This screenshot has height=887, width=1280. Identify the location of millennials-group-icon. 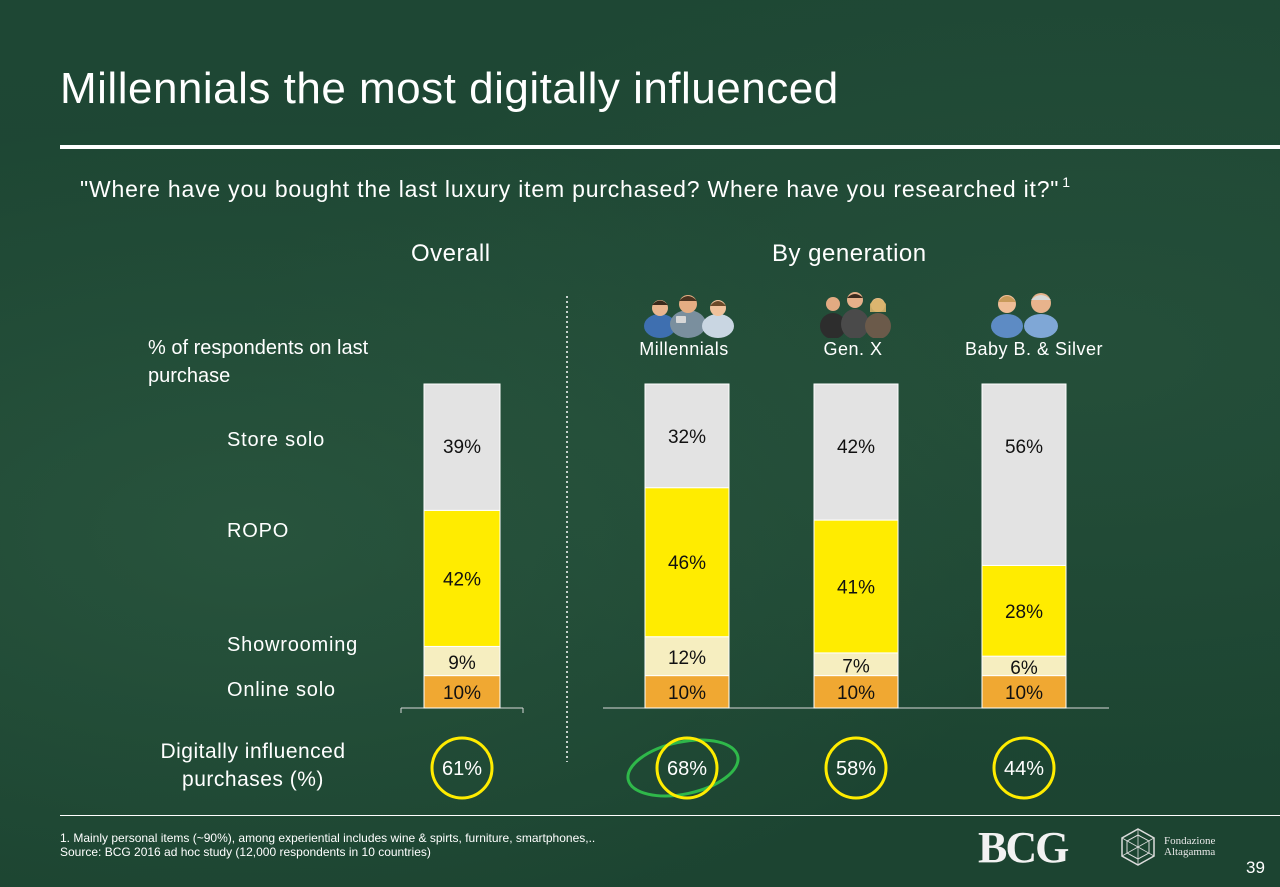
(691, 315).